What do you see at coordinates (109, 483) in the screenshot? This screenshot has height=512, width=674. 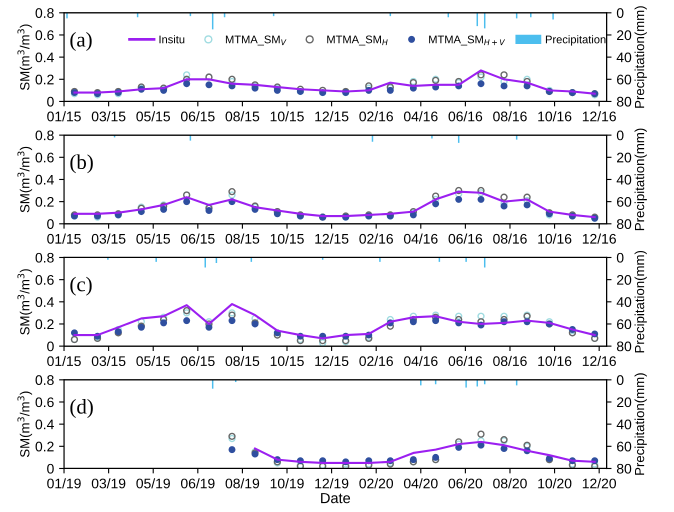 I see `x-tick-label: 03/19` at bounding box center [109, 483].